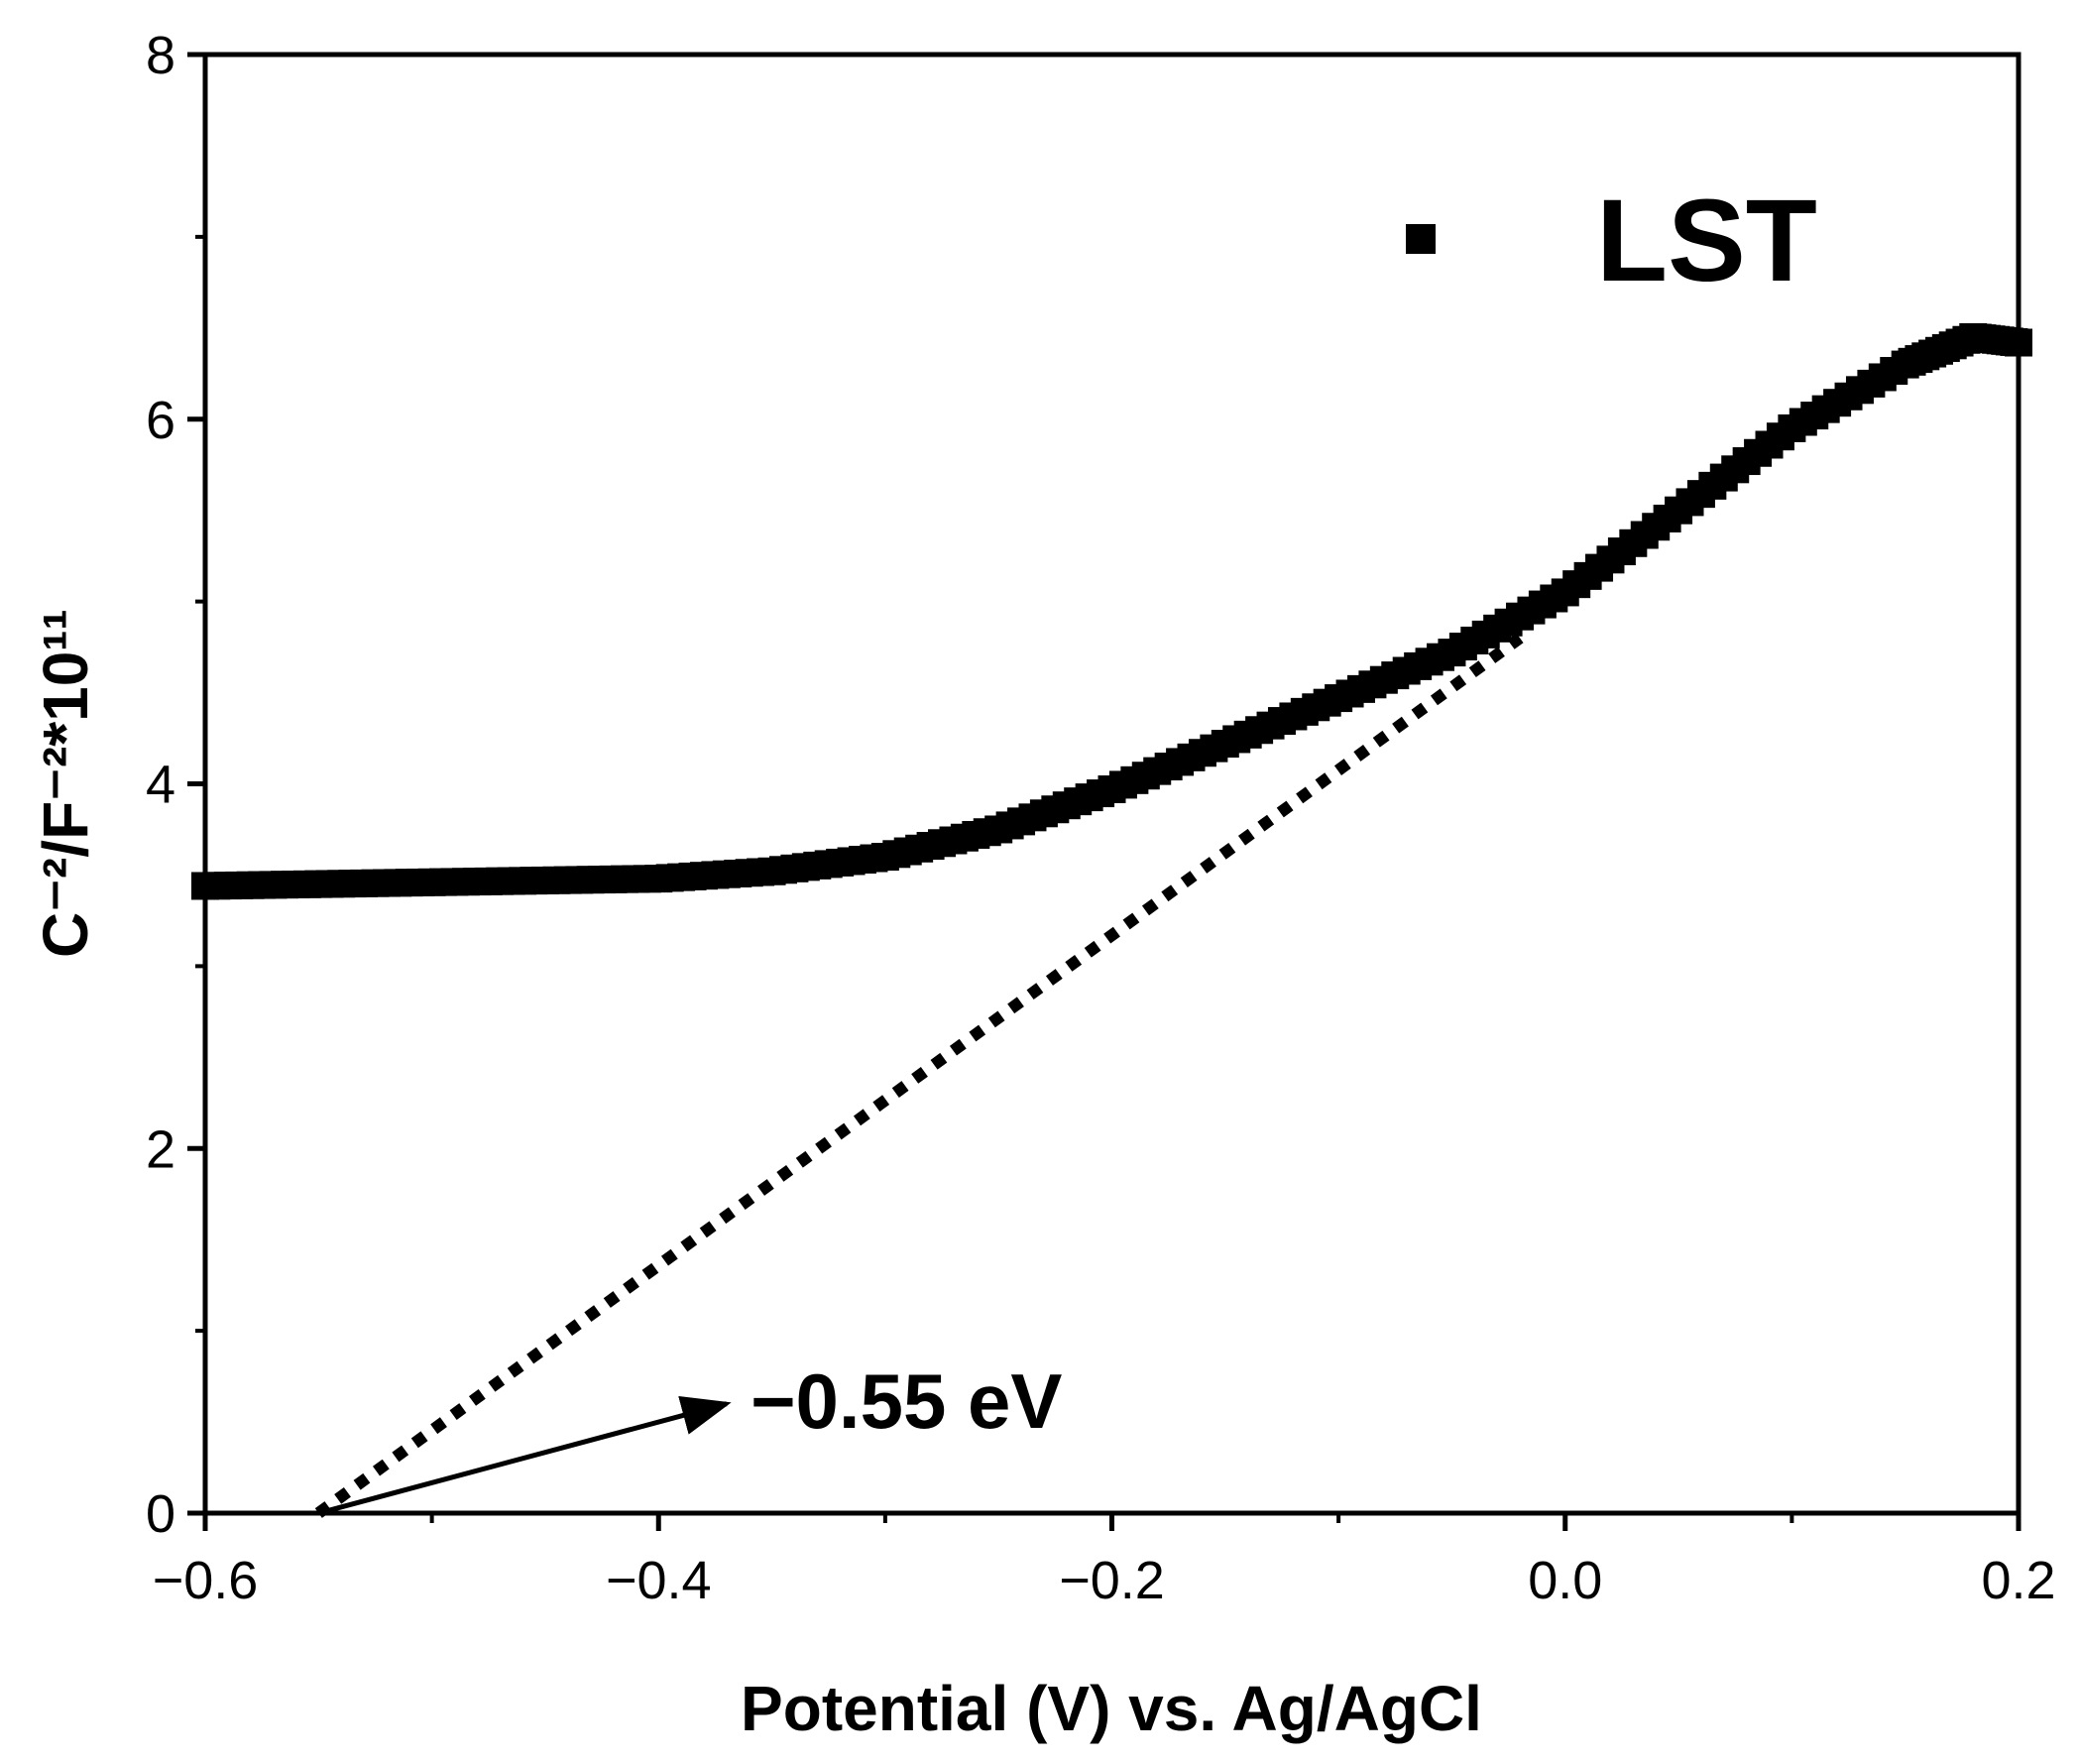 This screenshot has width=2079, height=1764. Describe the element at coordinates (160, 1514) in the screenshot. I see `y-tick-label: 0` at that location.